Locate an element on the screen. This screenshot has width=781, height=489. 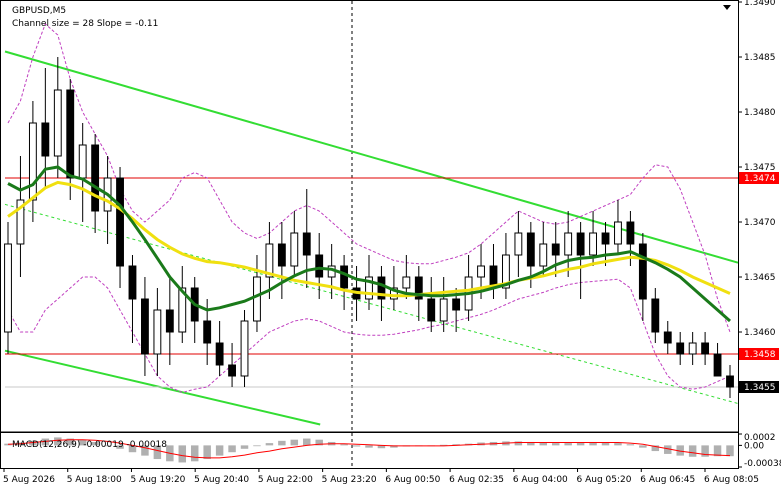
channel-info: Channel size = 28 Slope = -0.11 is located at coordinates (85, 24).